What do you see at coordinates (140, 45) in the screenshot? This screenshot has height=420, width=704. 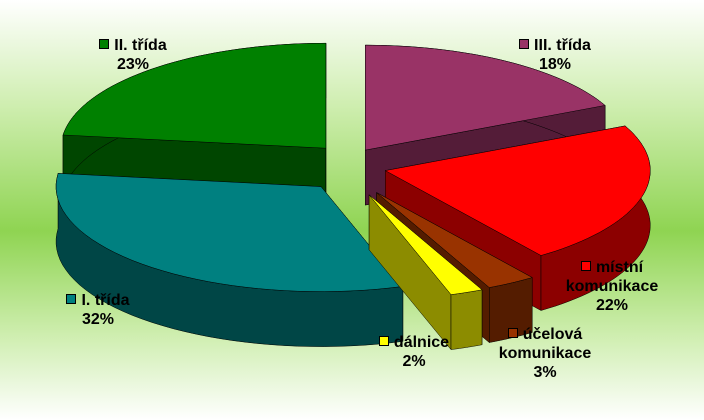 I see `category-name: II. třída` at bounding box center [140, 45].